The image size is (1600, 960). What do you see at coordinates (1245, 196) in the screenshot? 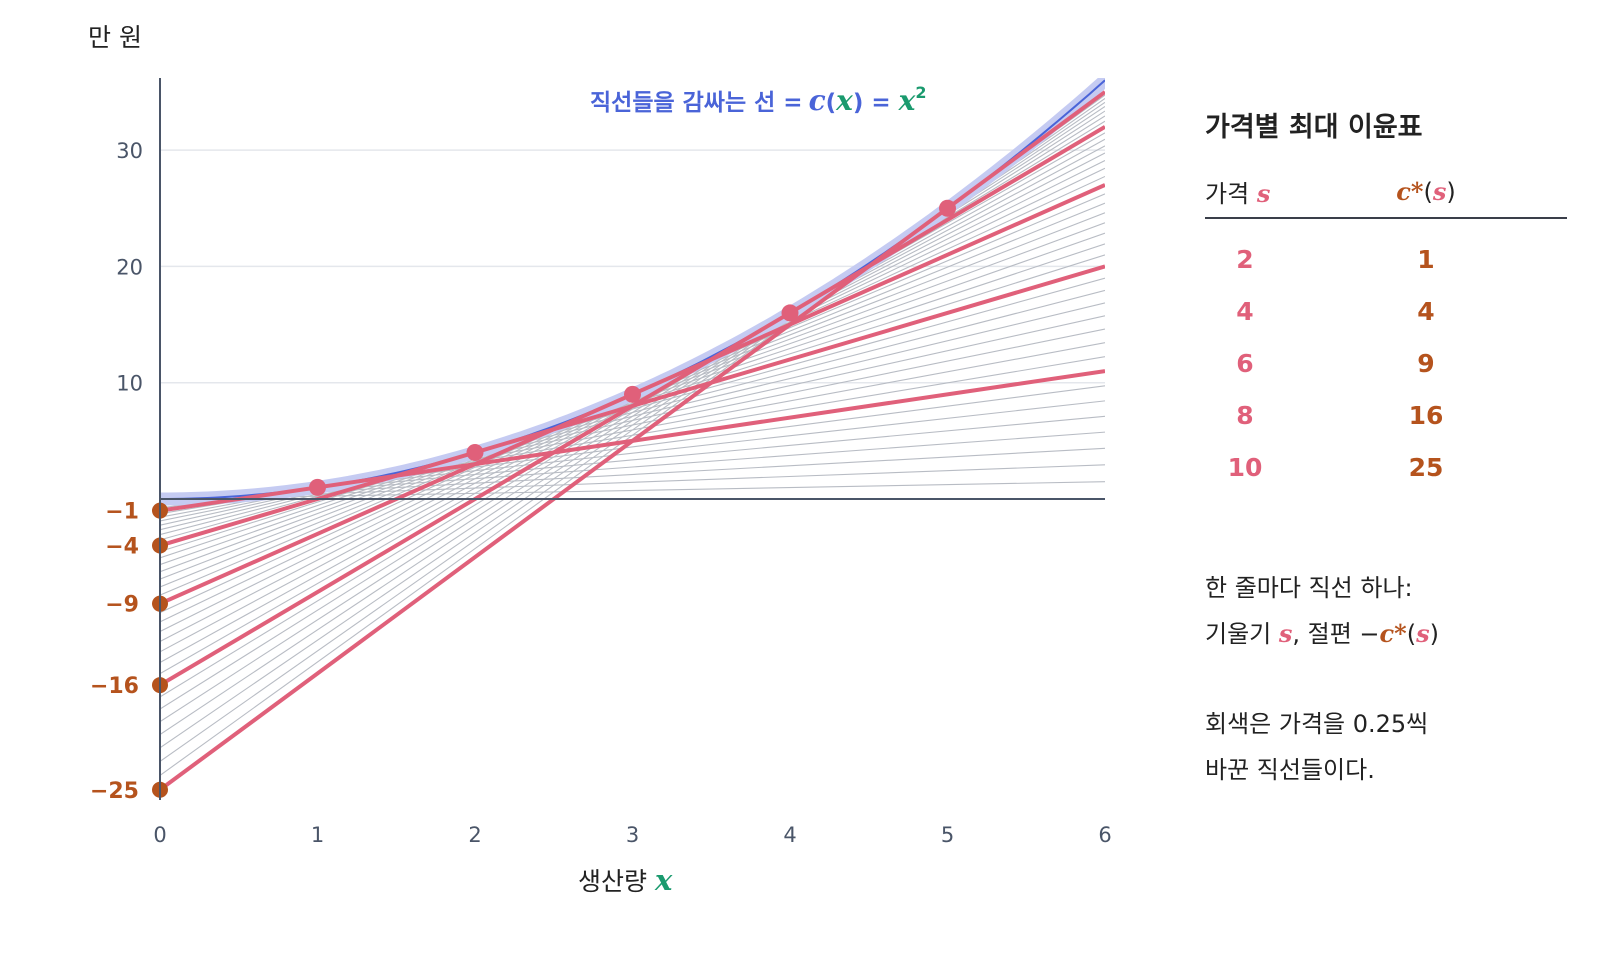
I see `header-price: 가격 s` at bounding box center [1245, 196].